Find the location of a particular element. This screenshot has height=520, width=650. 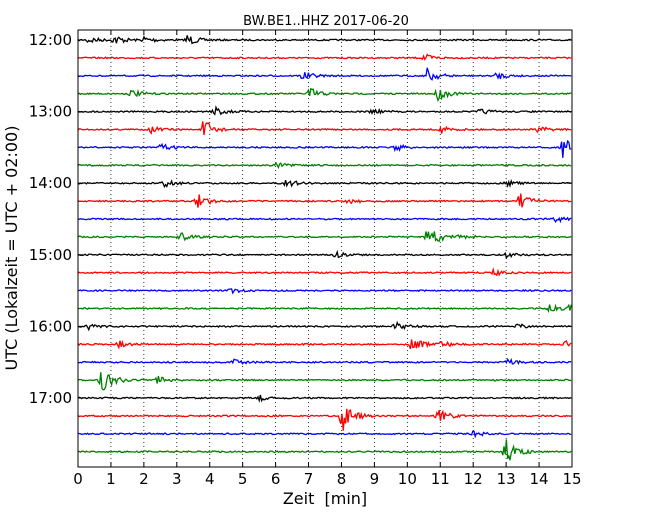

x-tick-label: 8 is located at coordinates (342, 479).